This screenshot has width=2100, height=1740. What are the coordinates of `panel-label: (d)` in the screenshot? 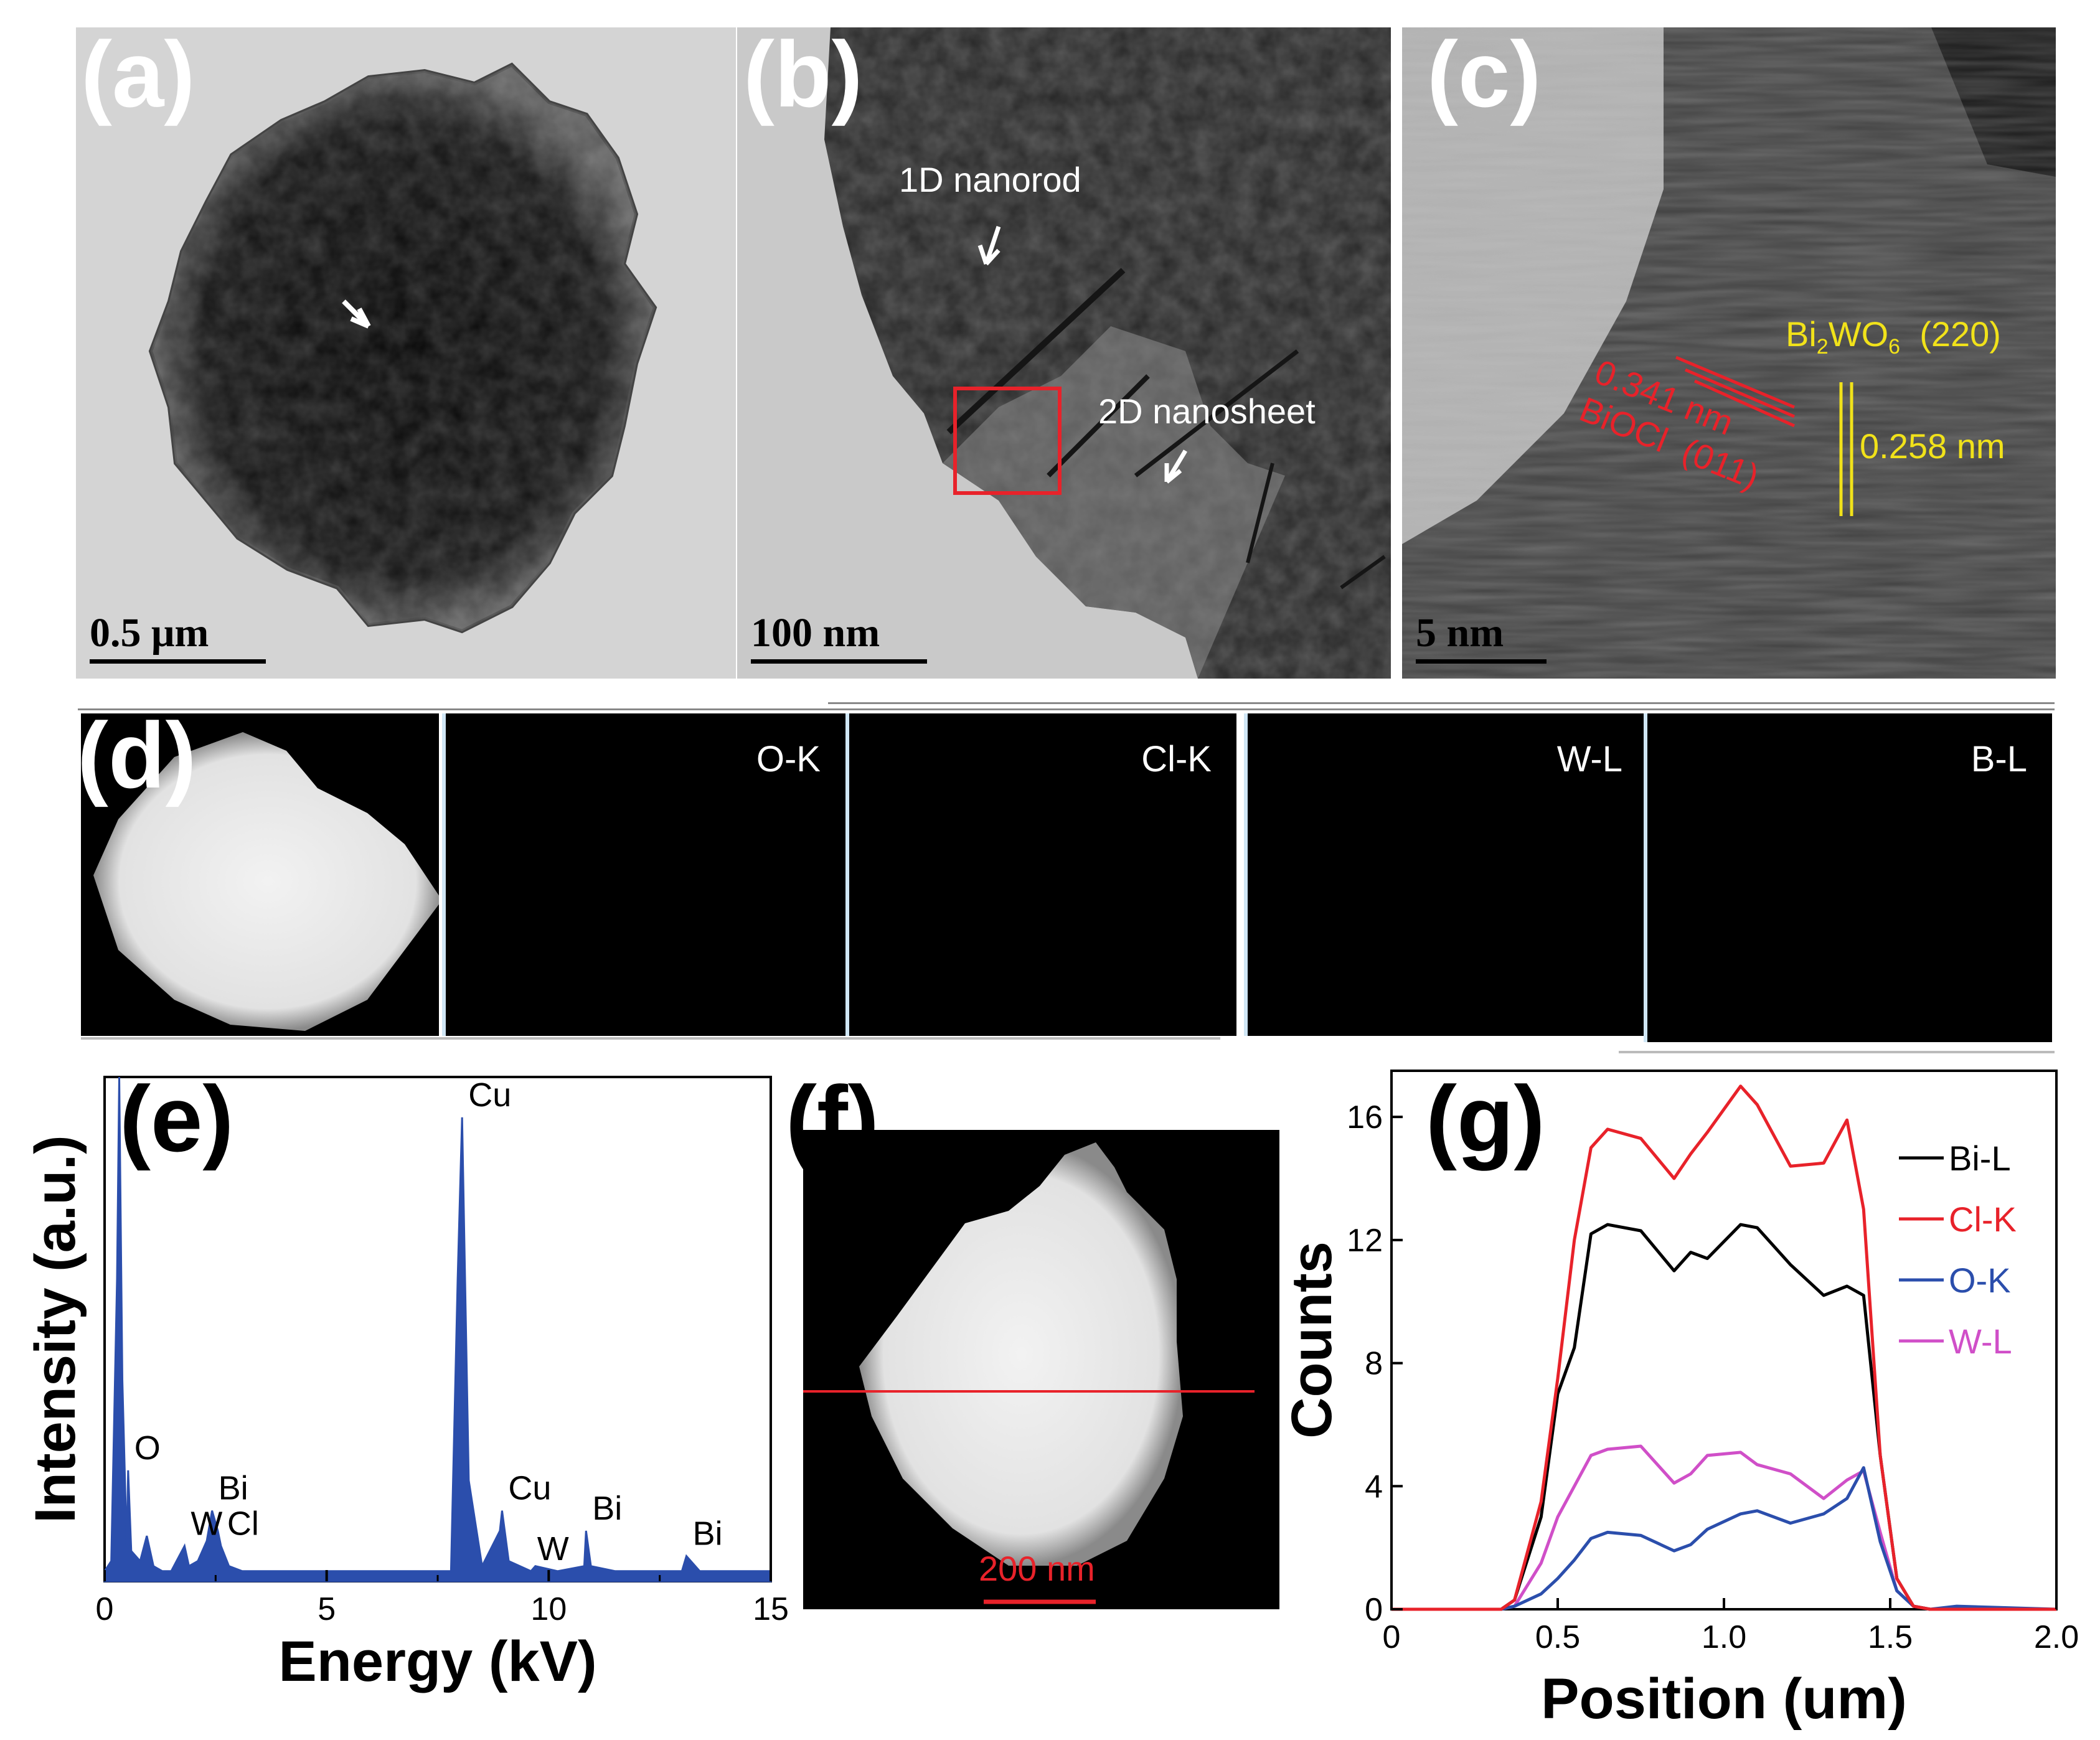 It's located at (139, 760).